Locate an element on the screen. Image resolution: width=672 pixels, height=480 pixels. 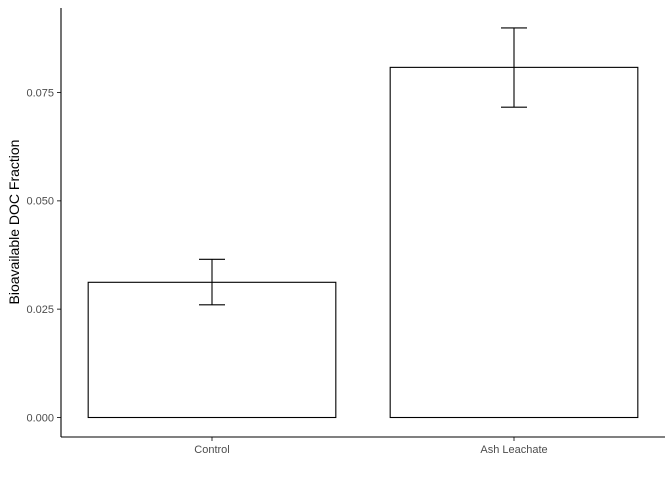
y-tick-label: 0.025 is located at coordinates (40, 310).